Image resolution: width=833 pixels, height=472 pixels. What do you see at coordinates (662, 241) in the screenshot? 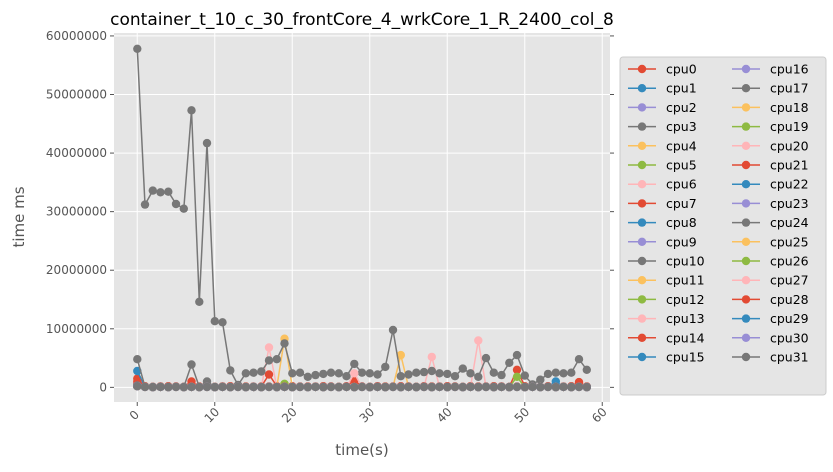
I see `legend-item: cpu9` at bounding box center [662, 241].